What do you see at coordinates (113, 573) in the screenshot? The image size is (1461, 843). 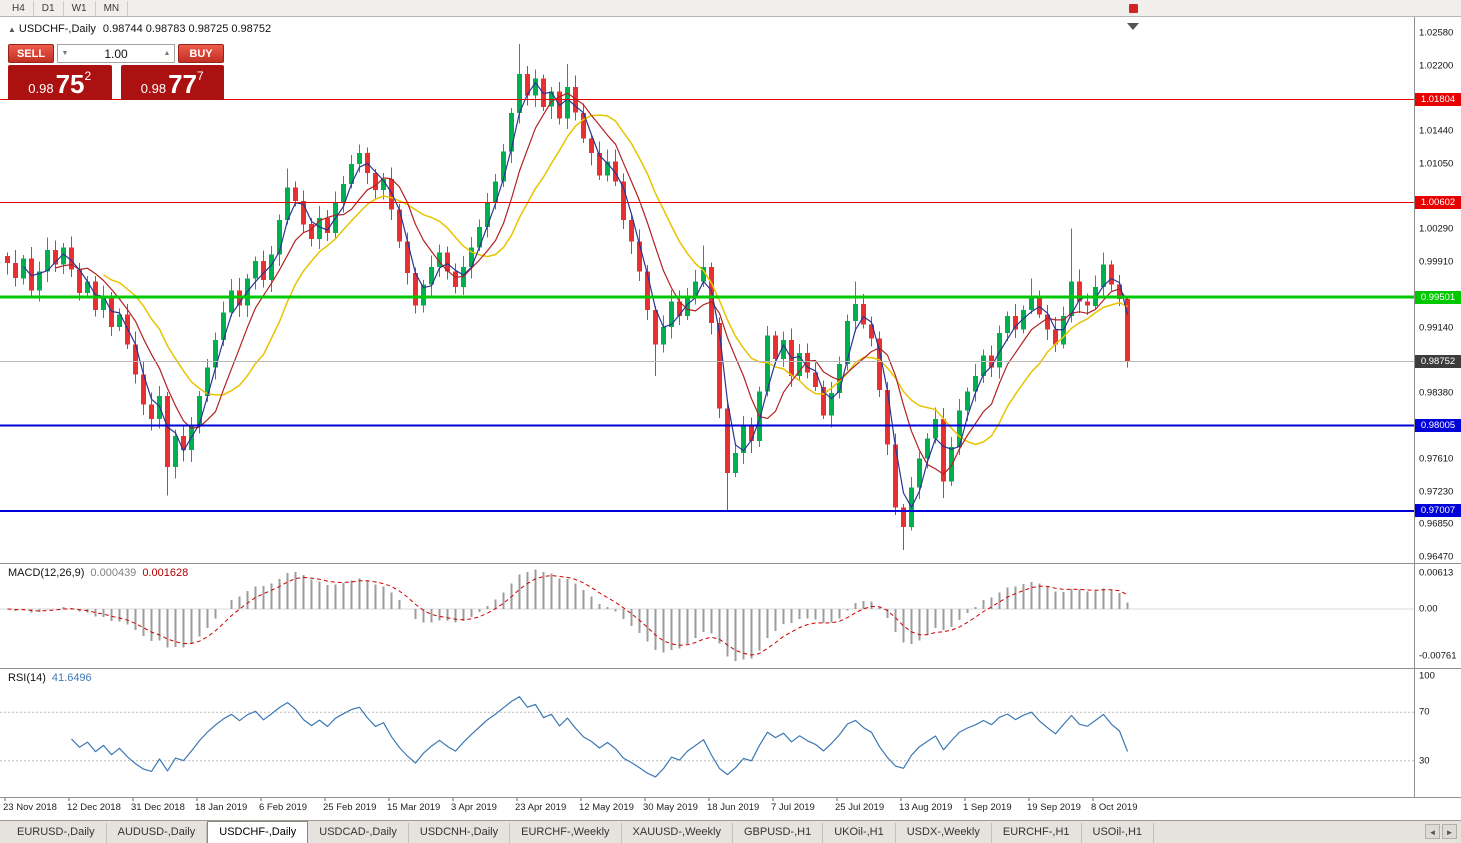 I see `macd-main-value: 0.000439` at bounding box center [113, 573].